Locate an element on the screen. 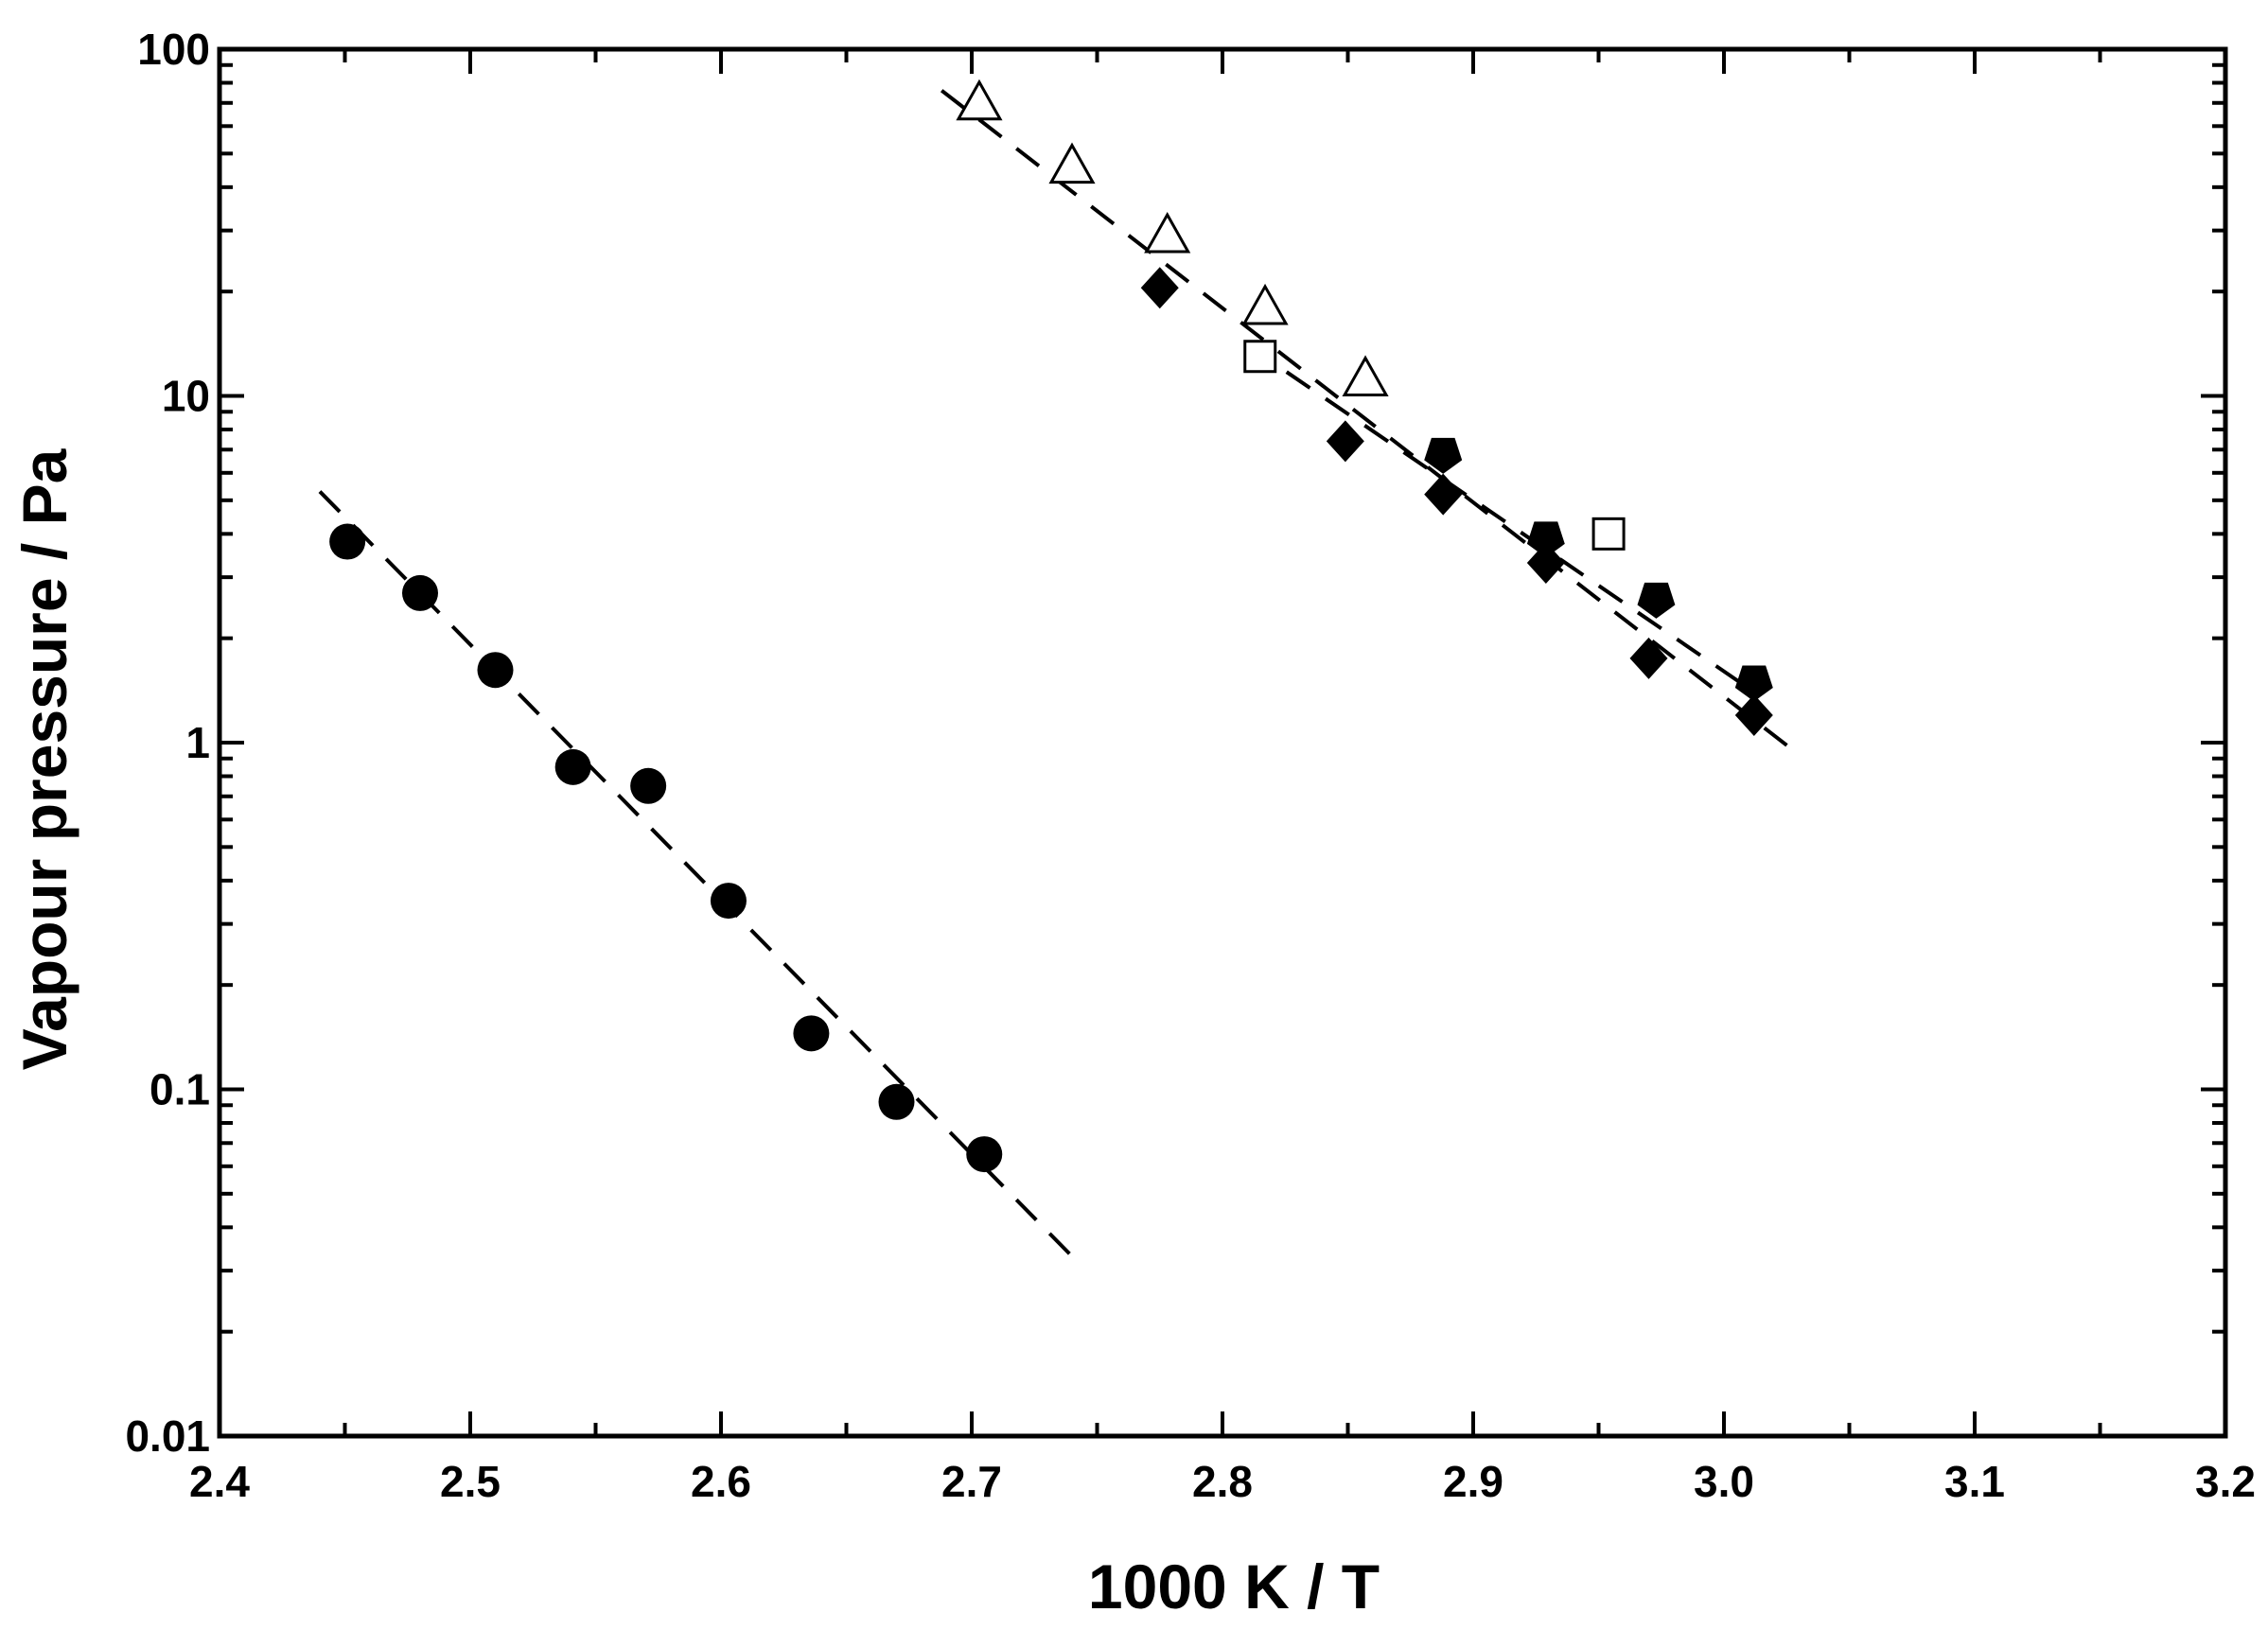 This screenshot has height=1630, width=2268. y-axis-title: Vapour pressure / Pa is located at coordinates (44, 758).